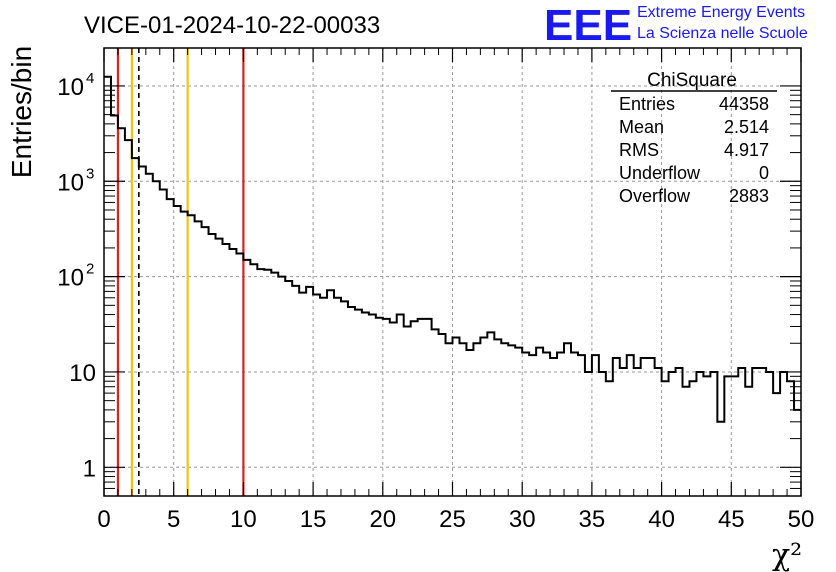 The height and width of the screenshot is (572, 836). Describe the element at coordinates (749, 196) in the screenshot. I see `stats-row-value: 2883` at that location.